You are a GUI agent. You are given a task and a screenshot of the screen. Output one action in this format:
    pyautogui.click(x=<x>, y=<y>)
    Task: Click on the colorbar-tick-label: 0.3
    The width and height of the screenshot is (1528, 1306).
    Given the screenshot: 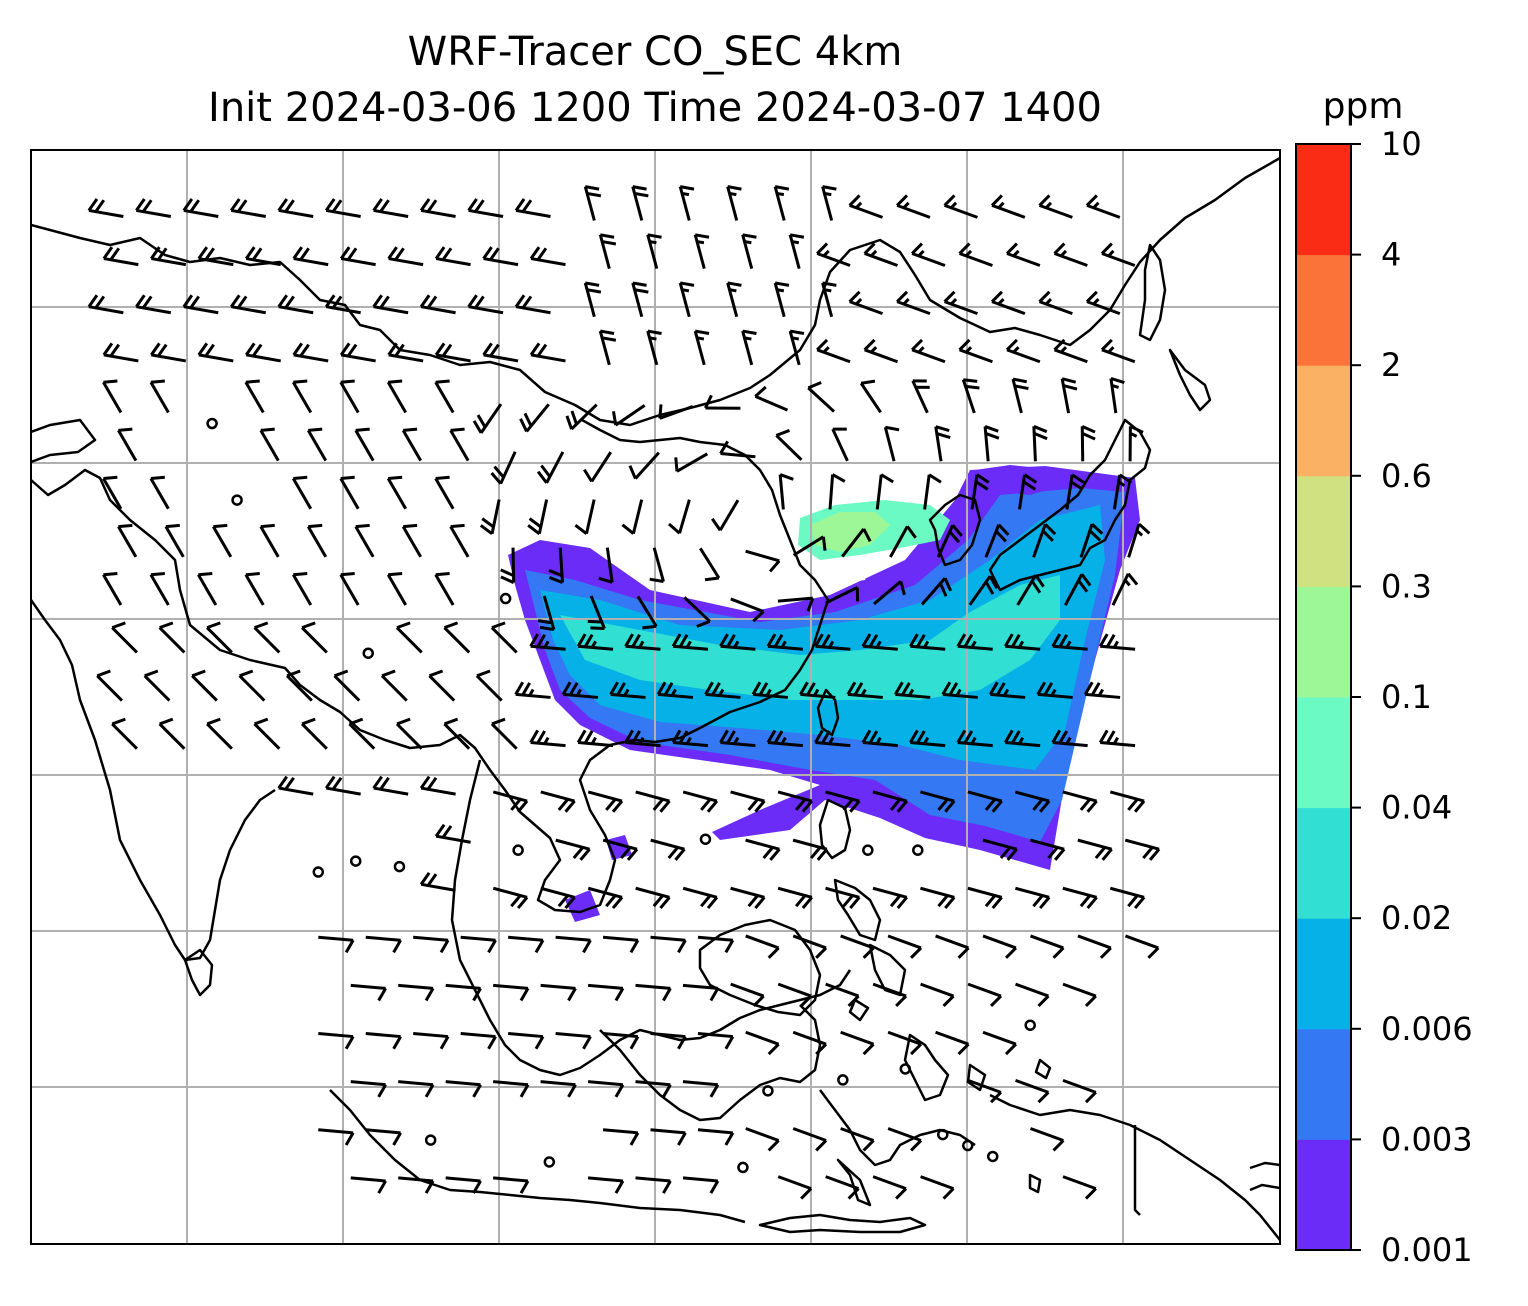 What is the action you would take?
    pyautogui.click(x=1406, y=586)
    